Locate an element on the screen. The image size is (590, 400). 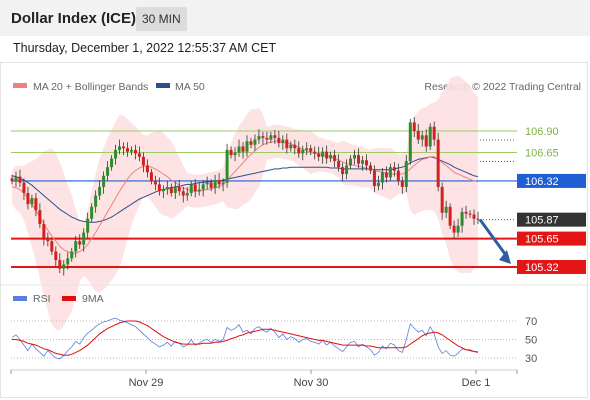
timeframe-badge: 30 MIN is located at coordinates (161, 19).